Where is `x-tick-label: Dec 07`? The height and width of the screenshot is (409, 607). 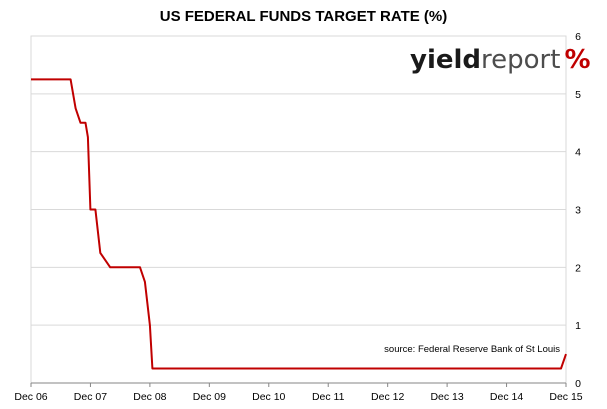
x-tick-label: Dec 07 is located at coordinates (90, 397).